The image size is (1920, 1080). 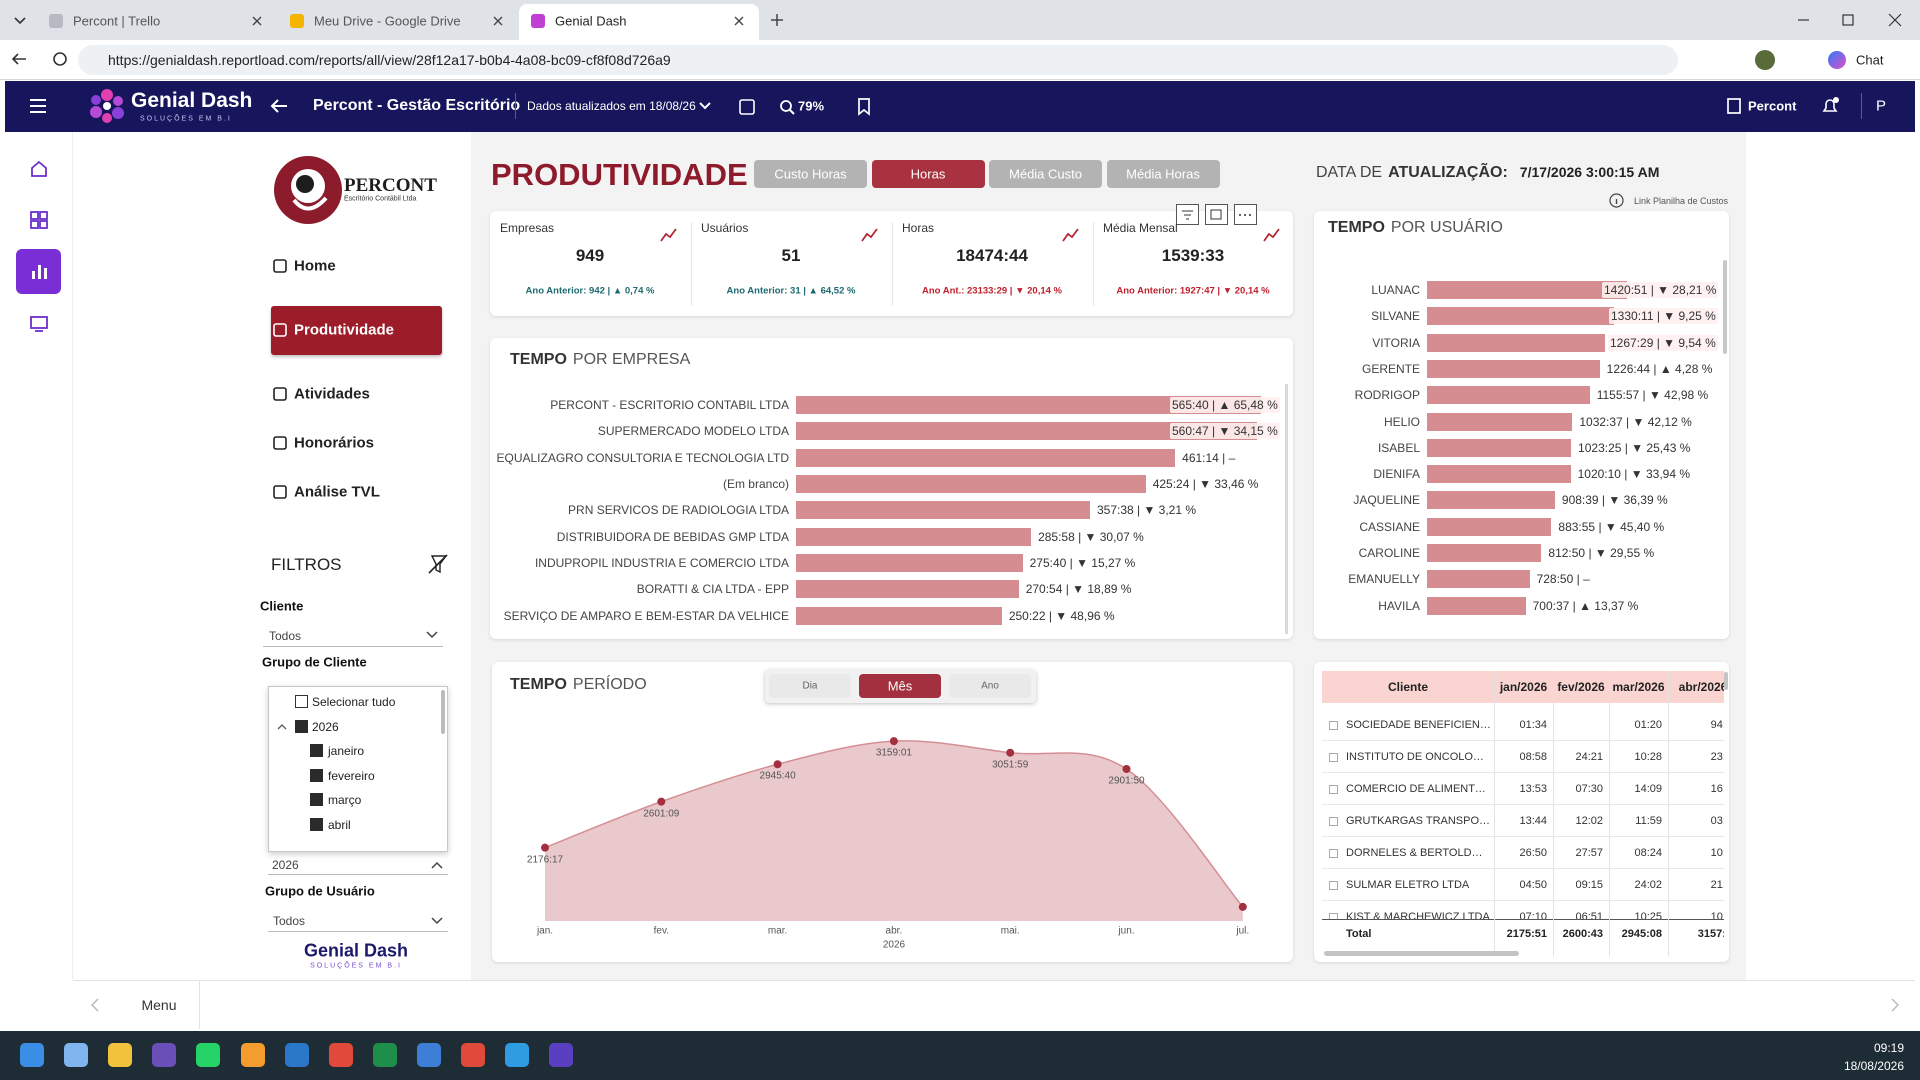 I want to click on report-tab-label: Horas, so click(x=928, y=174).